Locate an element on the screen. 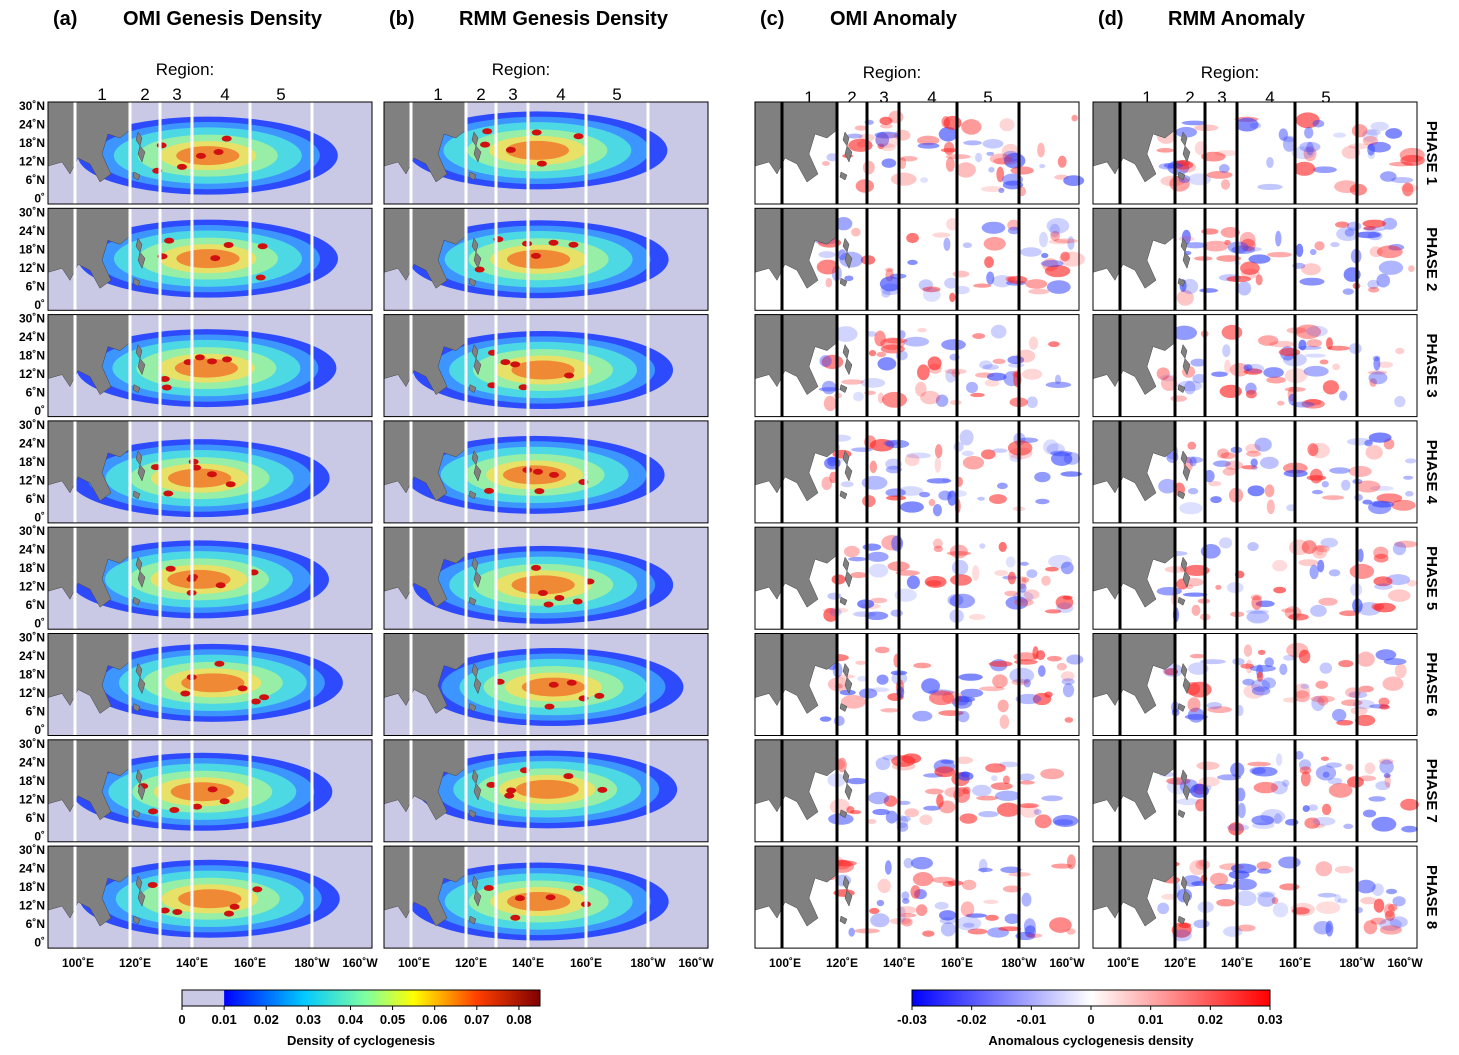 The height and width of the screenshot is (1055, 1459). lat-tick: 6˚N is located at coordinates (35, 286).